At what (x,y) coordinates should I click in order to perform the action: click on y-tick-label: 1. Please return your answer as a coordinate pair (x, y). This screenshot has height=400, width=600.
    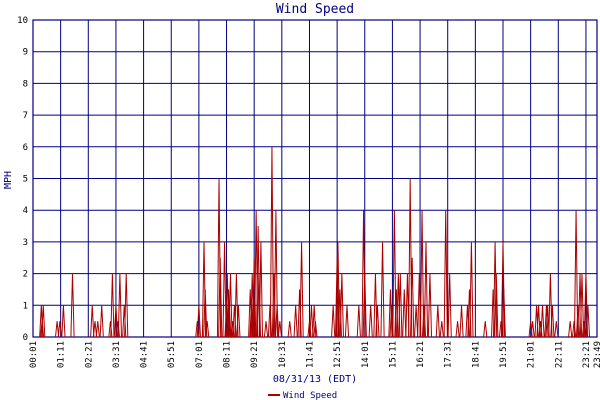
    Looking at the image, I should click on (25, 306).